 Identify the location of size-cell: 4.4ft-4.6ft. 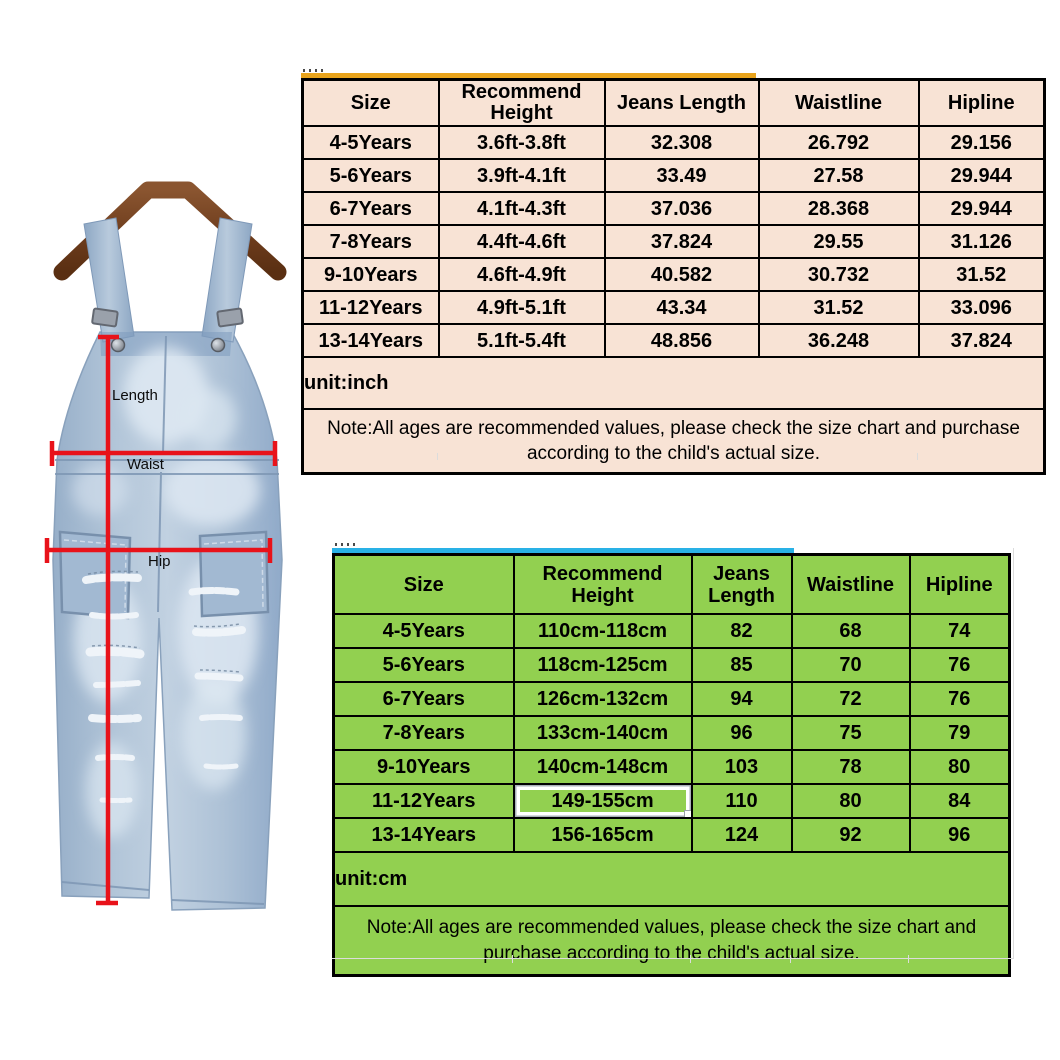
(521, 241).